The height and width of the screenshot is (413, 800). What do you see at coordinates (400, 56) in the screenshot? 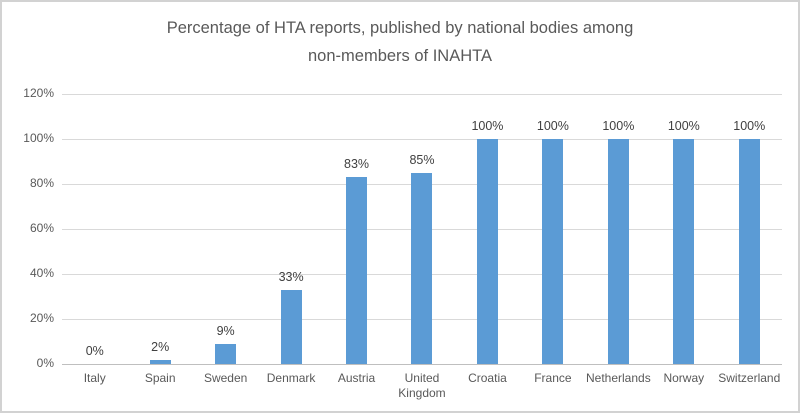
I see `chart-title-line-2: non-members of INAHTA` at bounding box center [400, 56].